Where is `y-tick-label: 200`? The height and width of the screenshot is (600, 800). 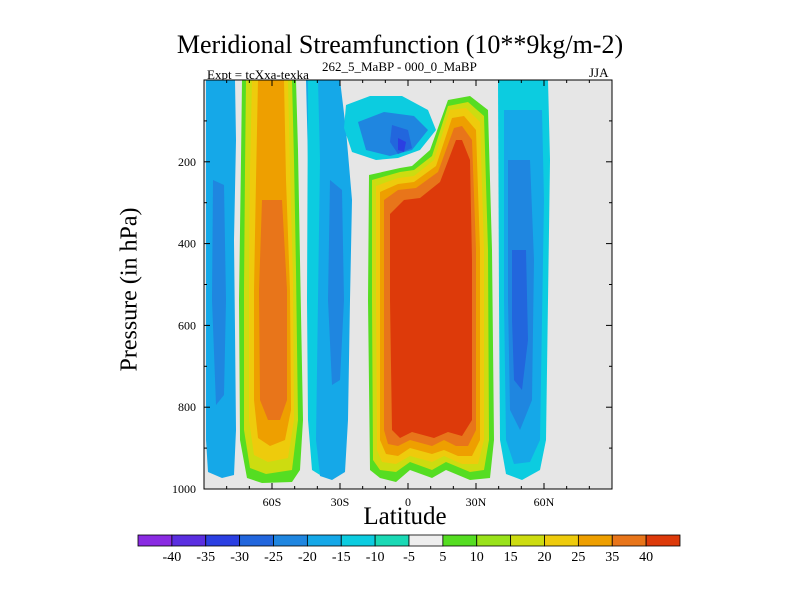
y-tick-label: 200 is located at coordinates (187, 162).